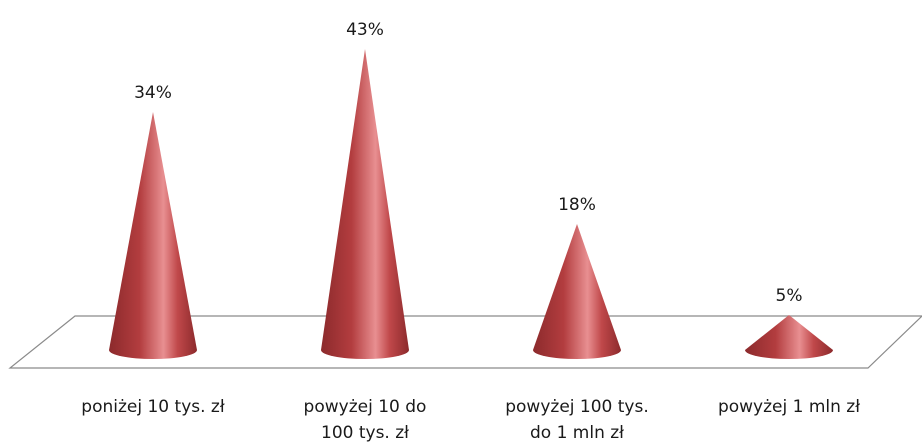 The width and height of the screenshot is (922, 446). What do you see at coordinates (365, 30) in the screenshot?
I see `value-label-2: 43%` at bounding box center [365, 30].